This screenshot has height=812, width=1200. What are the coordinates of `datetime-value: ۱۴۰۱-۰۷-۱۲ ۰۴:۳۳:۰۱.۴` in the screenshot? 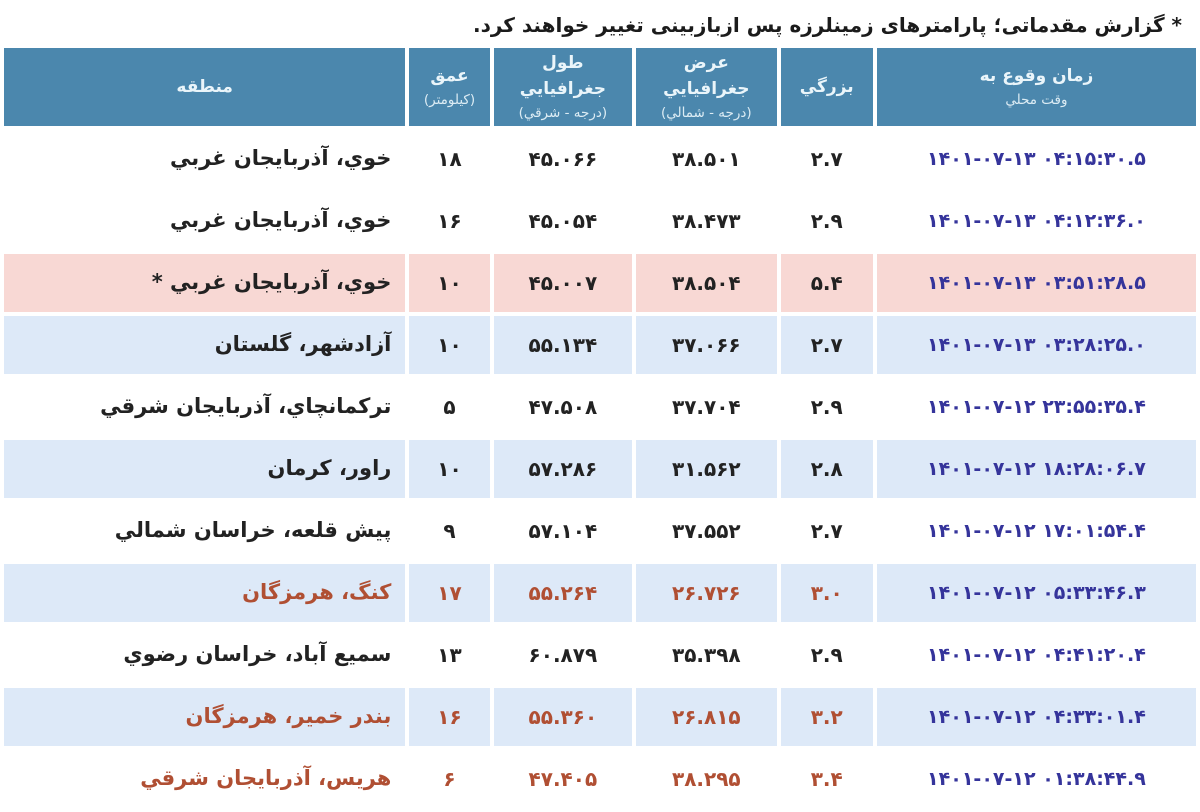 It's located at (1036, 716).